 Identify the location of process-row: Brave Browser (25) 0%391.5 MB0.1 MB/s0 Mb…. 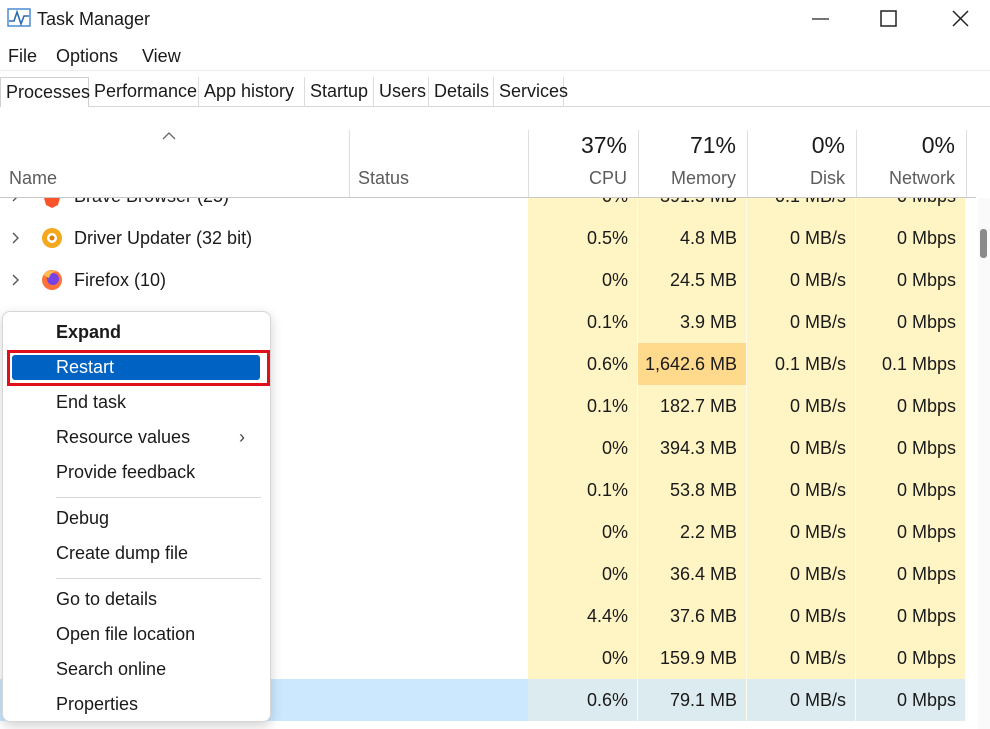
(483, 207).